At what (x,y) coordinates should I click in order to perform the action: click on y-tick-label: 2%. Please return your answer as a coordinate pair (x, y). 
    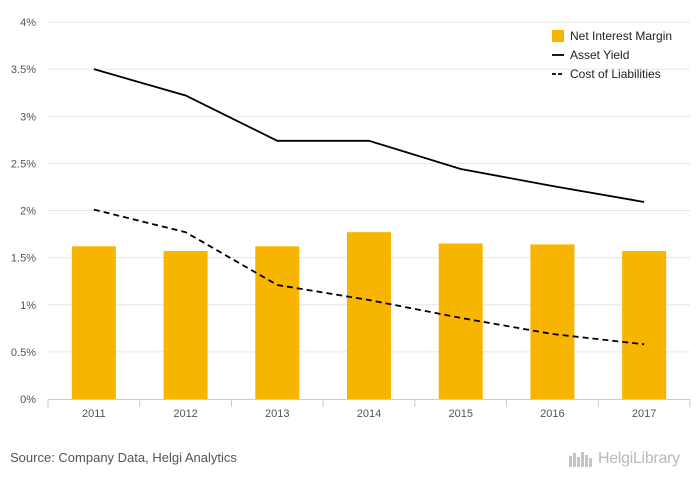
    Looking at the image, I should click on (28, 212).